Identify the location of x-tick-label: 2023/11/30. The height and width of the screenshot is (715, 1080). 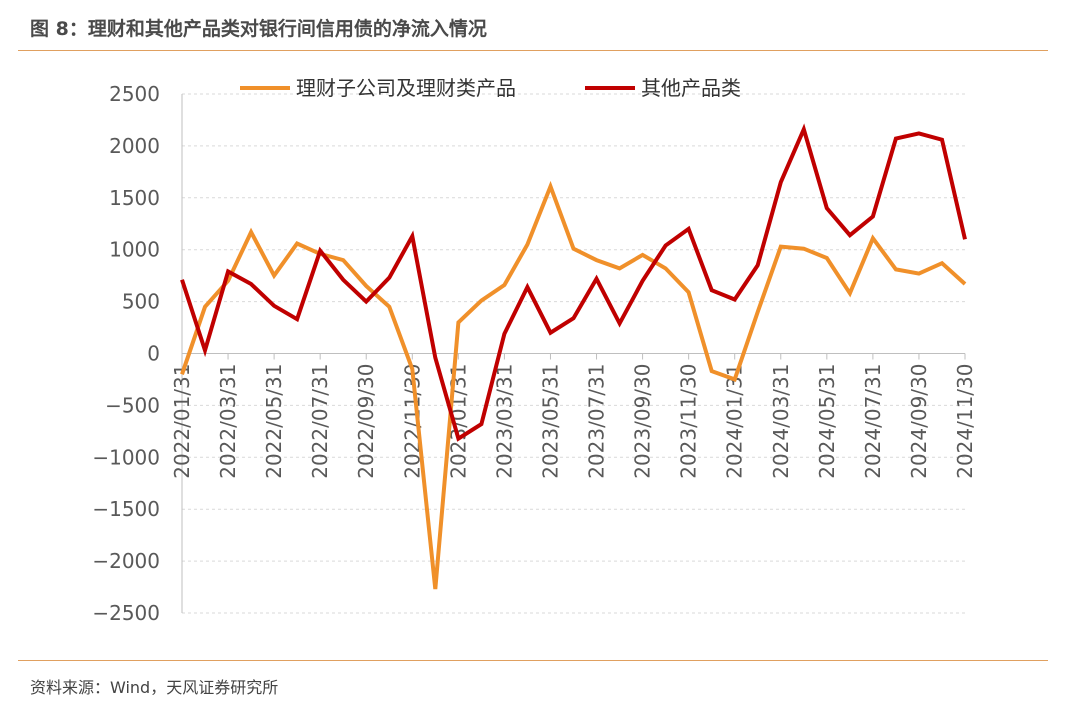
(689, 421).